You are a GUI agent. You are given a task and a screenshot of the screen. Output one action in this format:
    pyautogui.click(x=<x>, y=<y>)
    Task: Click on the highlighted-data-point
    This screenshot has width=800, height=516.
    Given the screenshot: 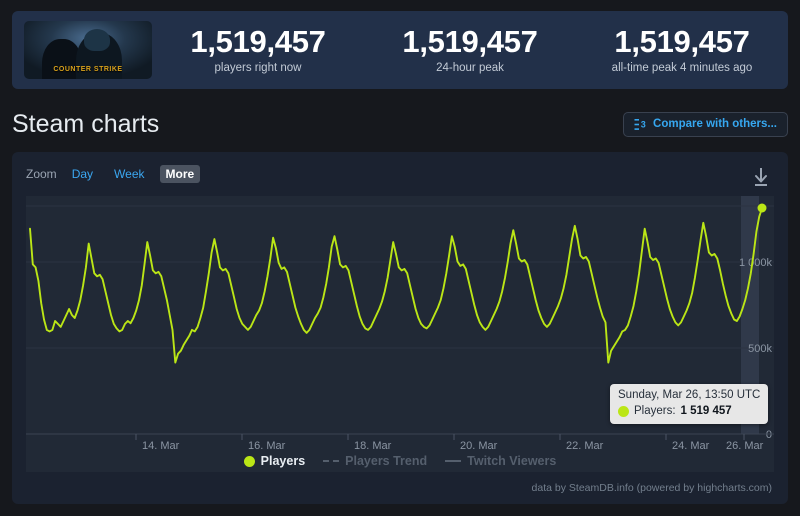 What is the action you would take?
    pyautogui.click(x=762, y=208)
    